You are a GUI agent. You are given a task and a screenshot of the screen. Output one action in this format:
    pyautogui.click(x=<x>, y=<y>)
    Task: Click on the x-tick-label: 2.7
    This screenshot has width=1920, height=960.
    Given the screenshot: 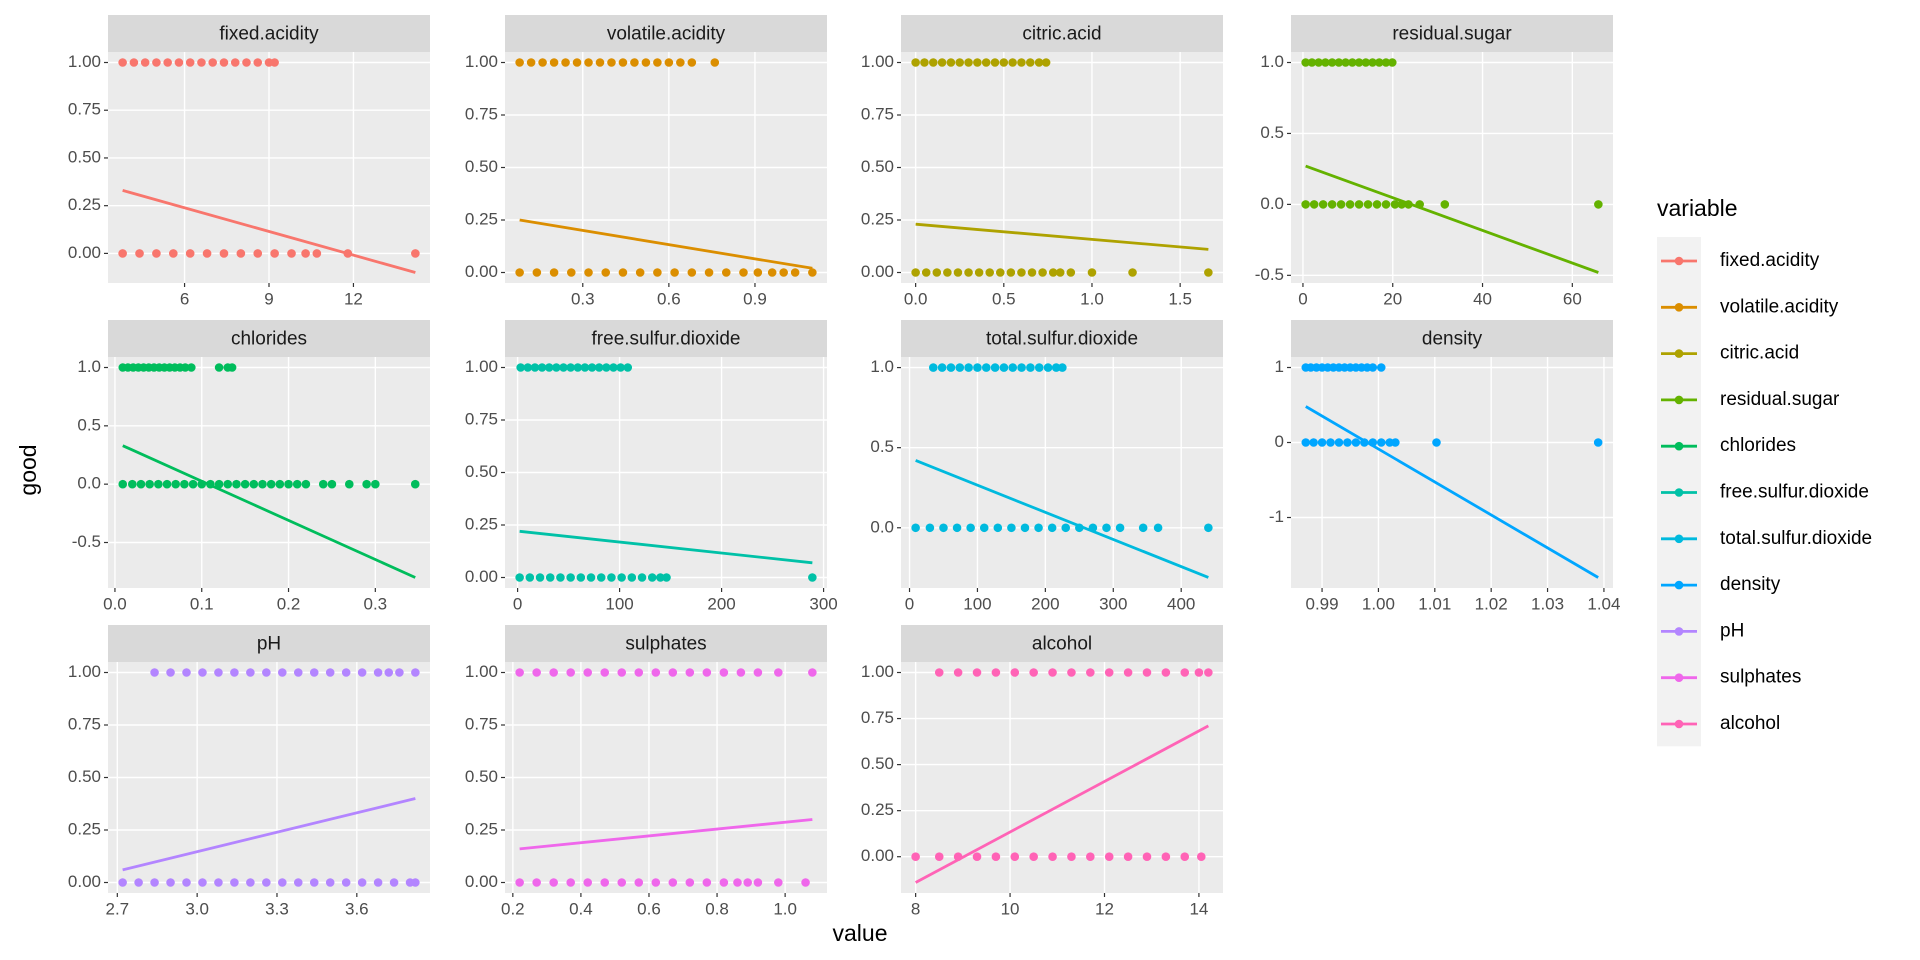 What is the action you would take?
    pyautogui.click(x=117, y=908)
    